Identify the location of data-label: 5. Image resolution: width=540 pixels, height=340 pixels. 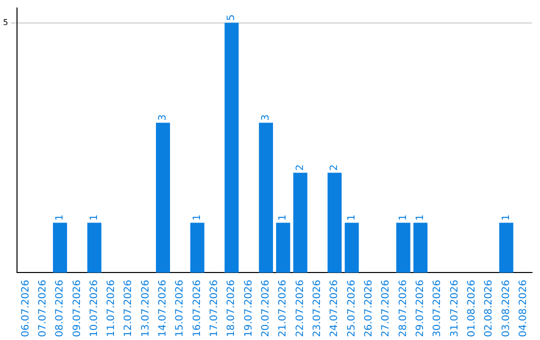
(232, 17).